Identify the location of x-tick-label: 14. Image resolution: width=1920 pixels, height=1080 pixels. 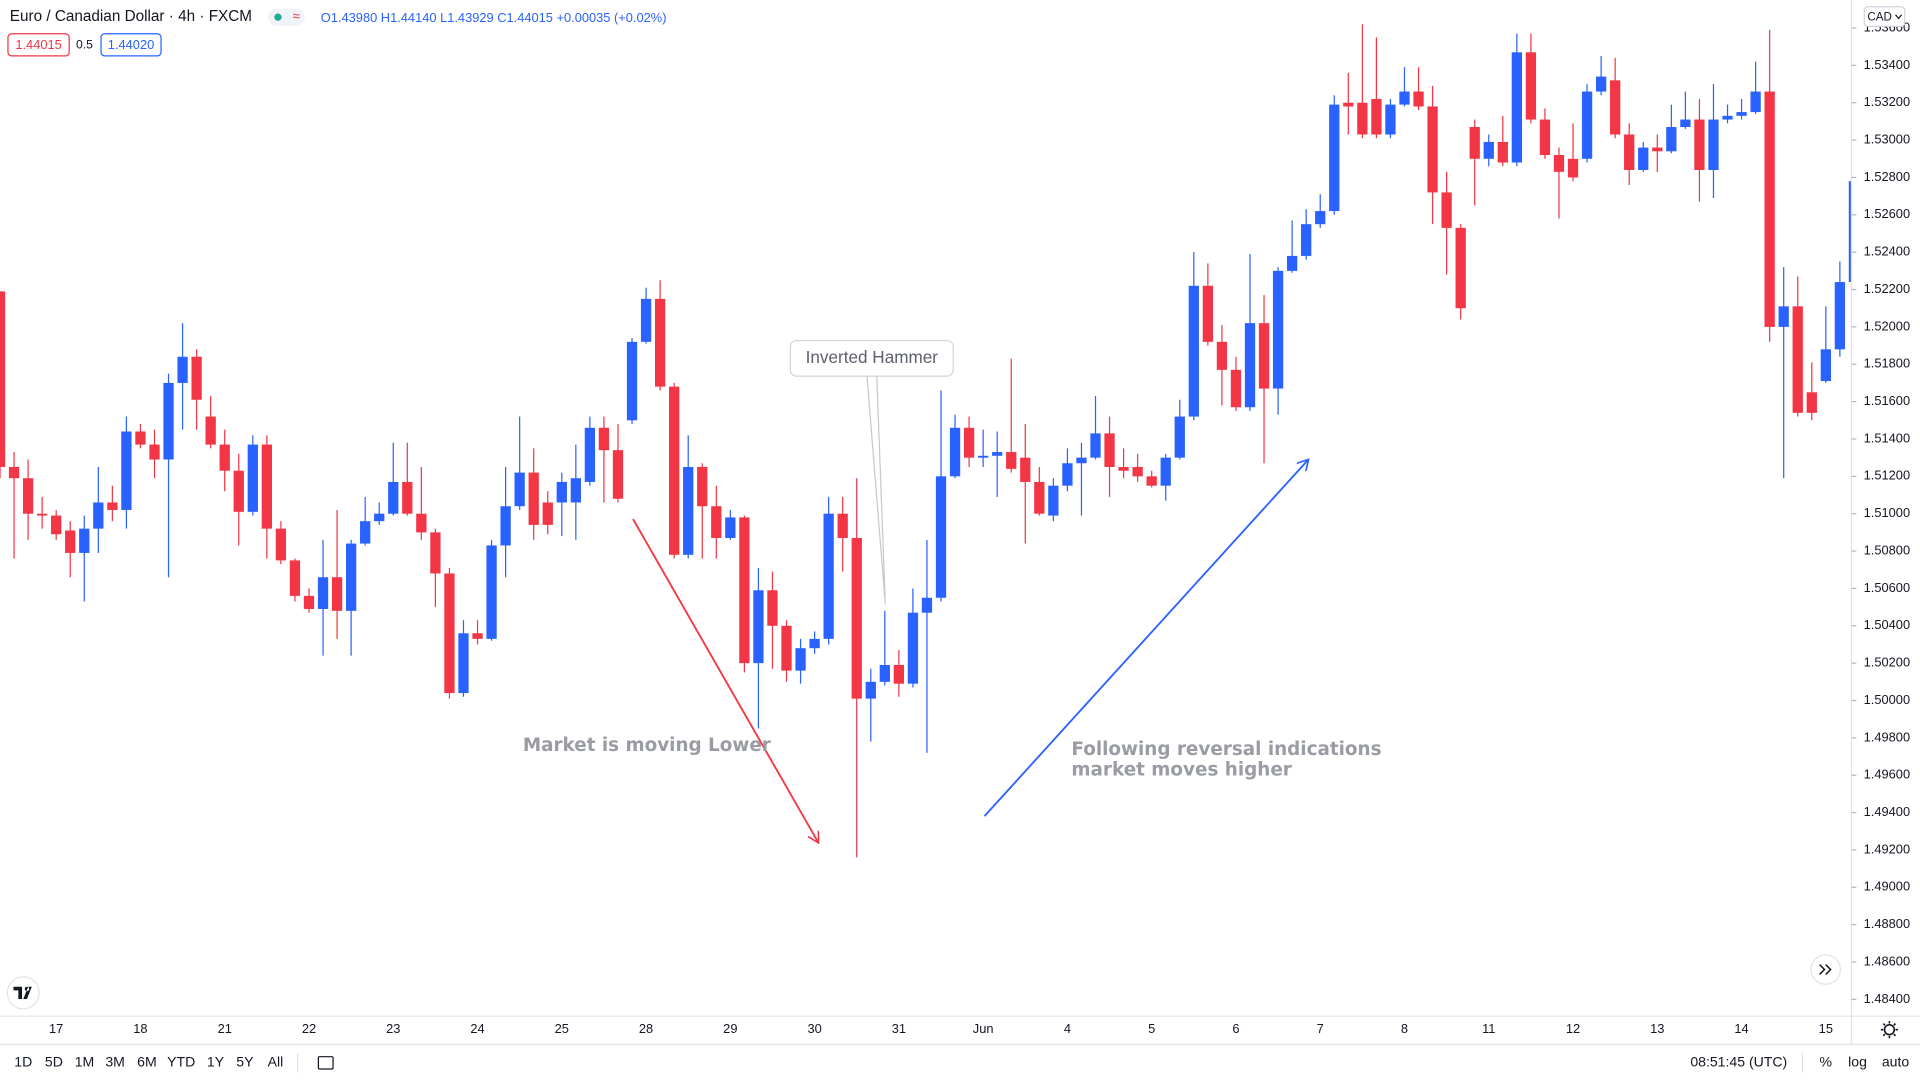
(1741, 1028).